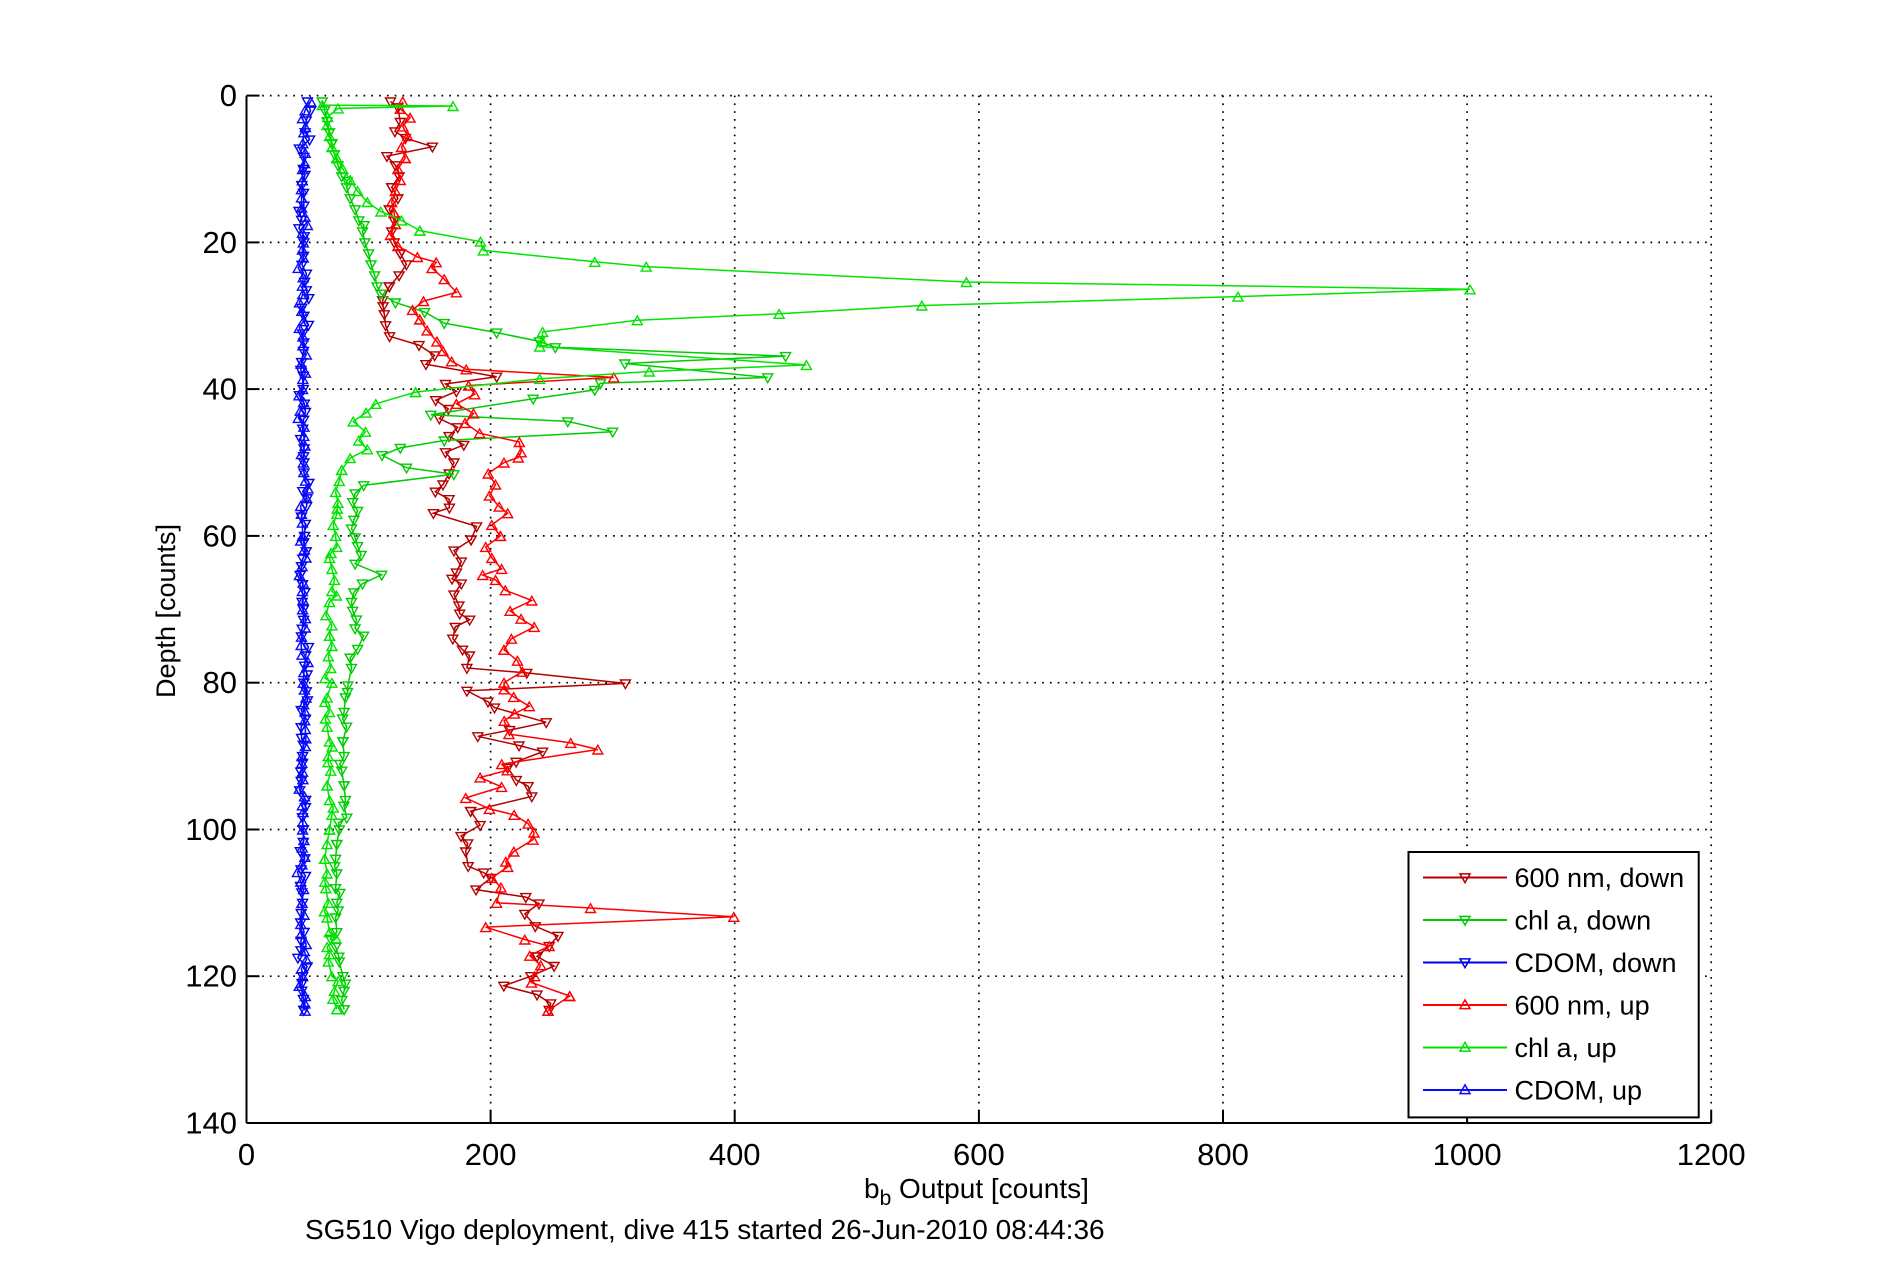 The width and height of the screenshot is (1891, 1267). Describe the element at coordinates (1596, 963) in the screenshot. I see `svg-text: CDOM, down` at that location.